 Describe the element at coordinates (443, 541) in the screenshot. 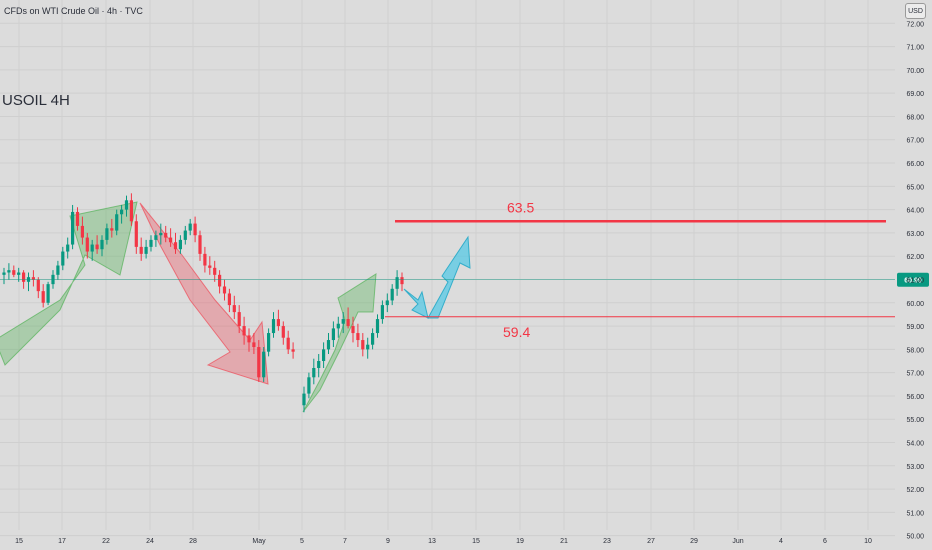

I see `time-axis: 15 17 22 24 28 May 5 7 9 13 15 19 21 23 27 29 Jun 4 6 10` at that location.